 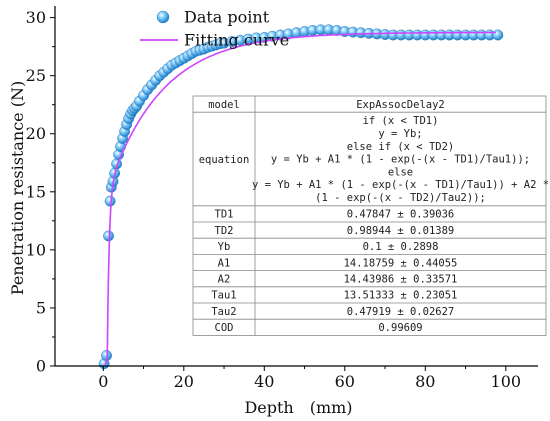 What do you see at coordinates (236, 40) in the screenshot?
I see `legend-fitting-curve-label: Fitting curve` at bounding box center [236, 40].